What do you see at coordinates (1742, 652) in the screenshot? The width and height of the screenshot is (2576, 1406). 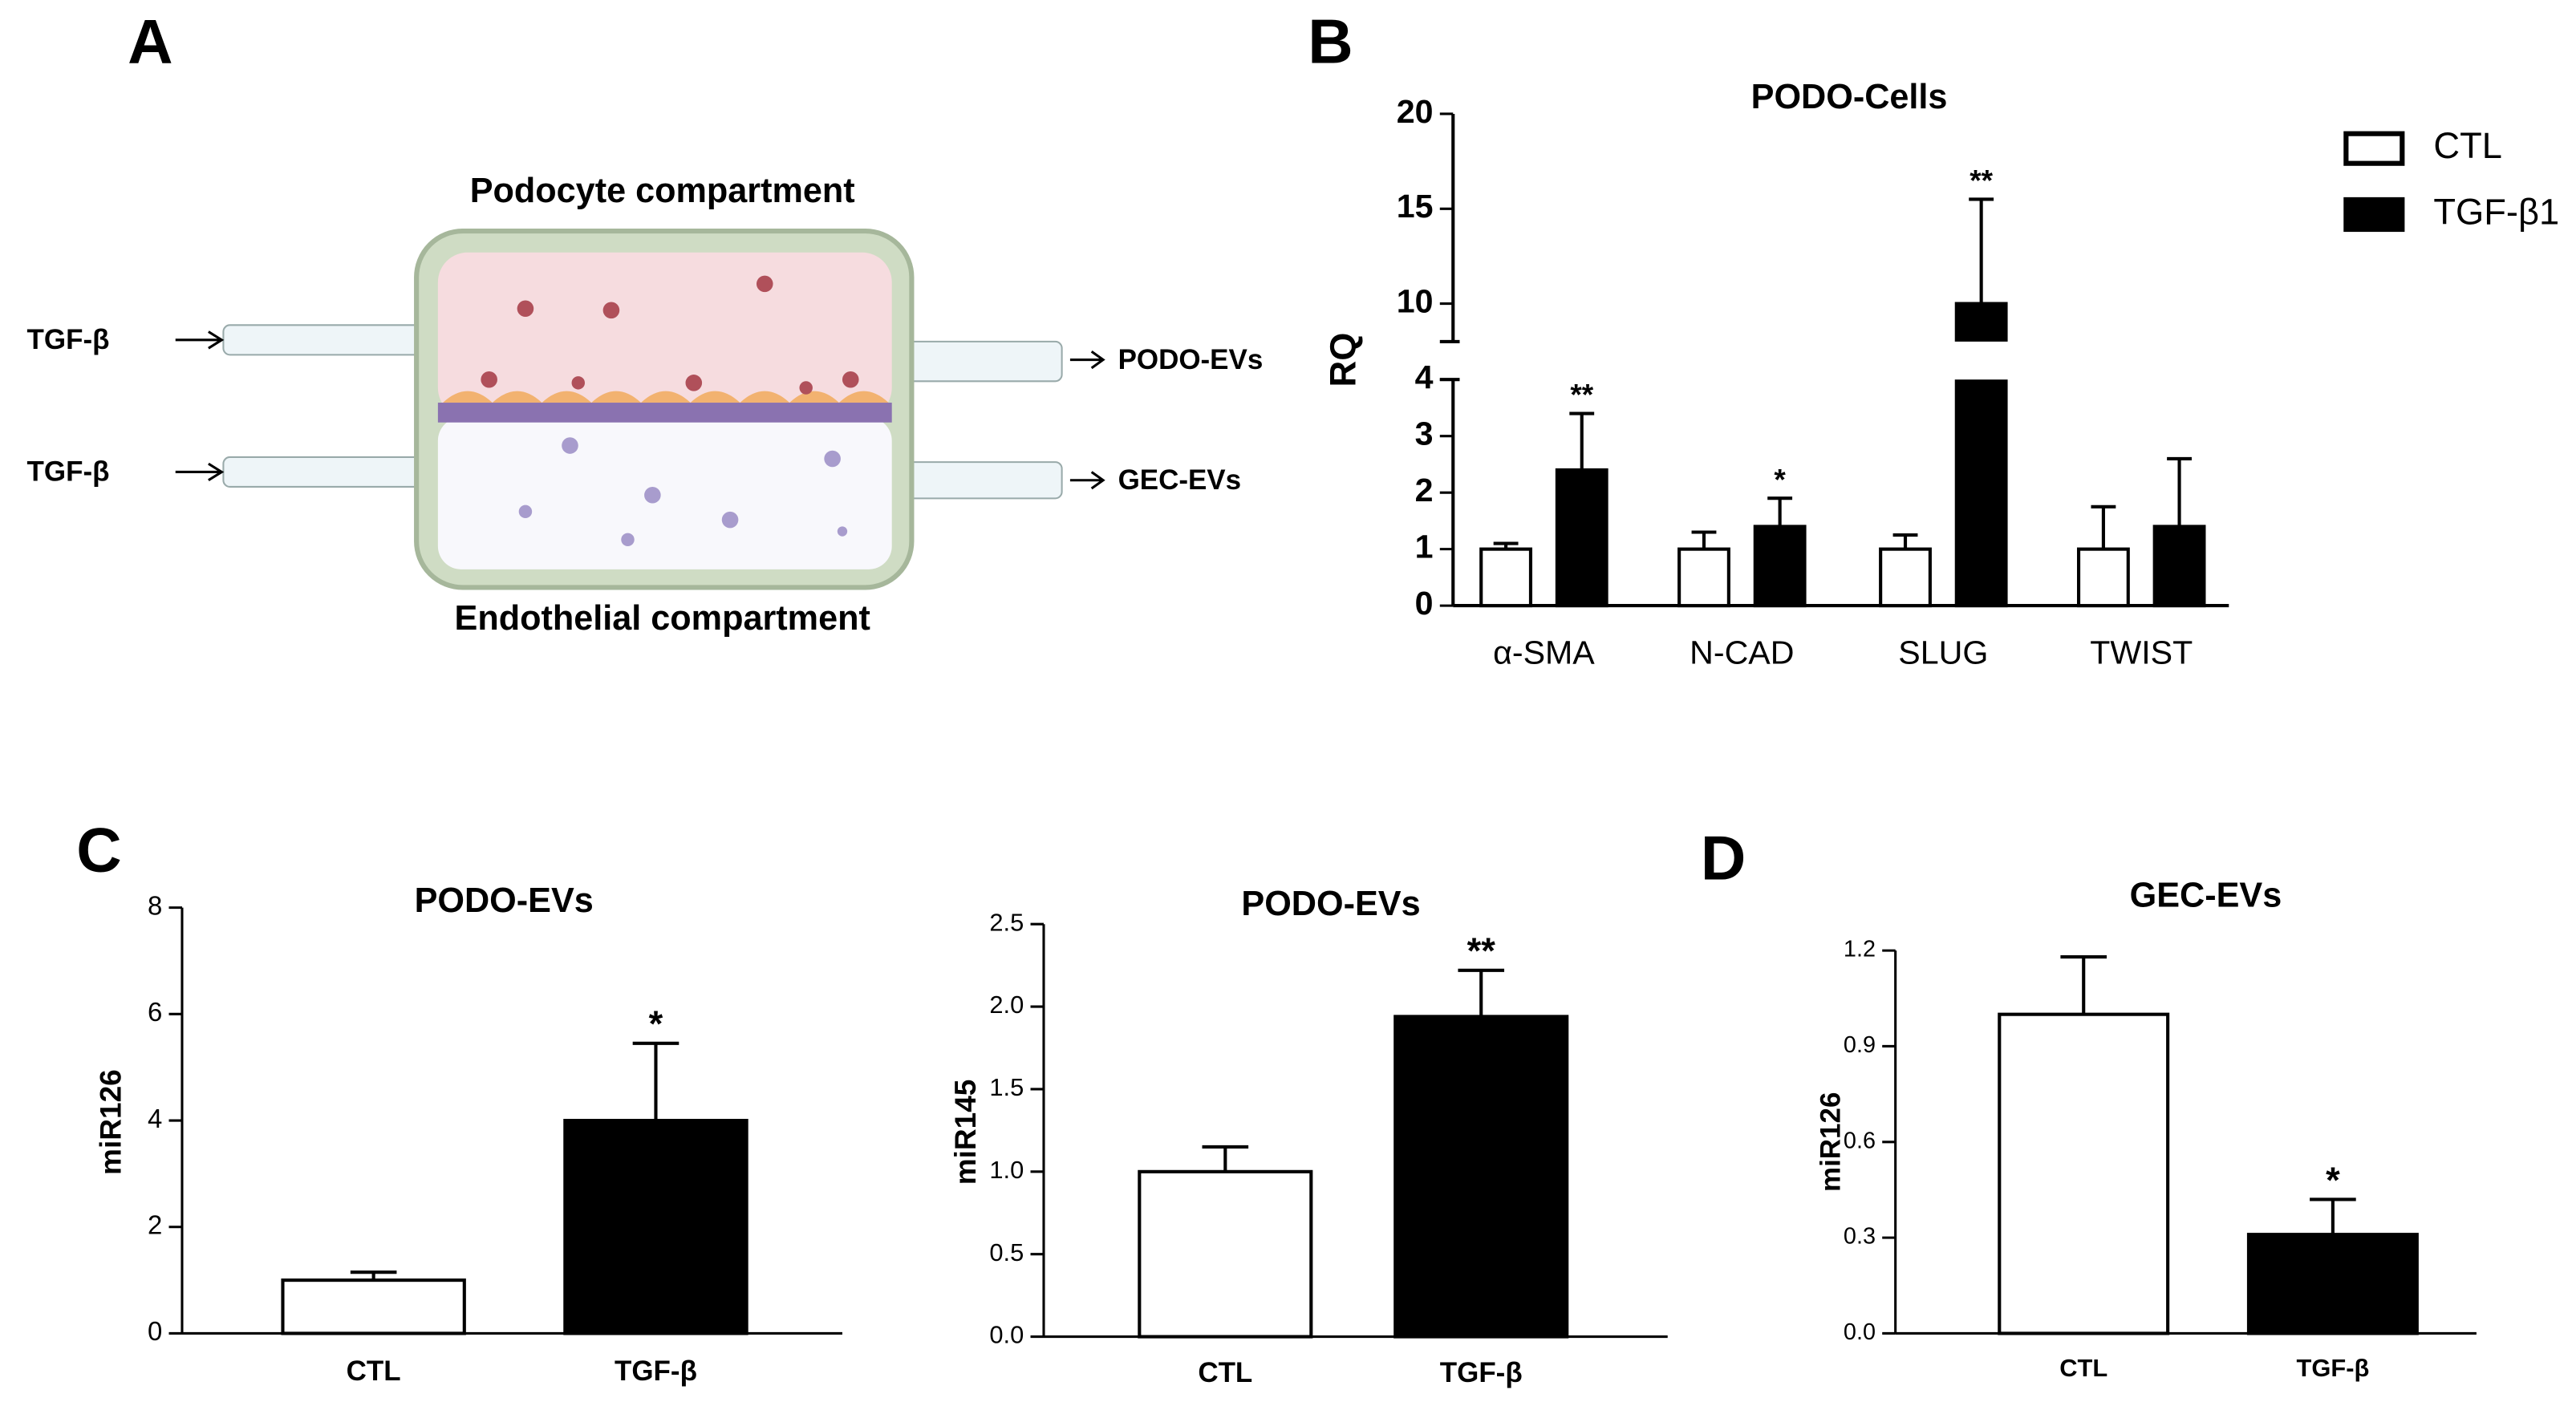 I see `x-tick-label: N-CAD` at bounding box center [1742, 652].